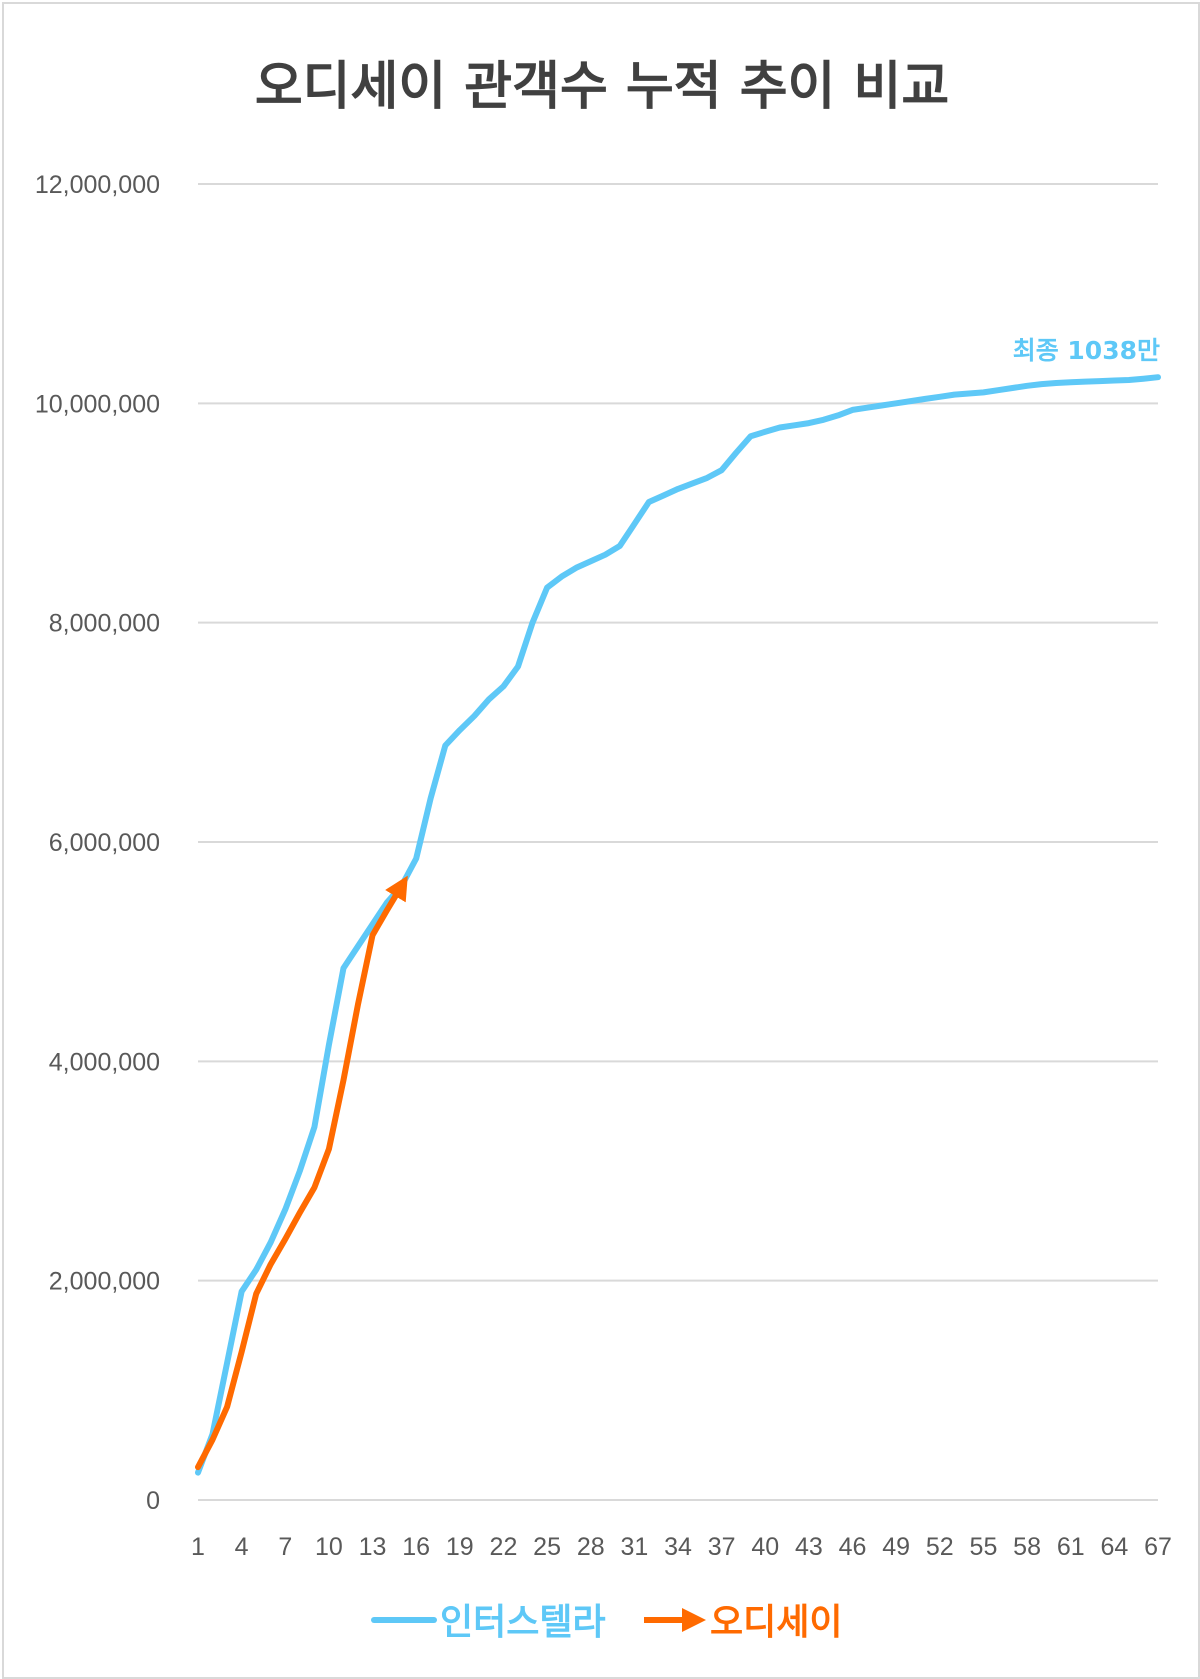 This screenshot has height=1679, width=1200. I want to click on x-tick-label: 52, so click(940, 1547).